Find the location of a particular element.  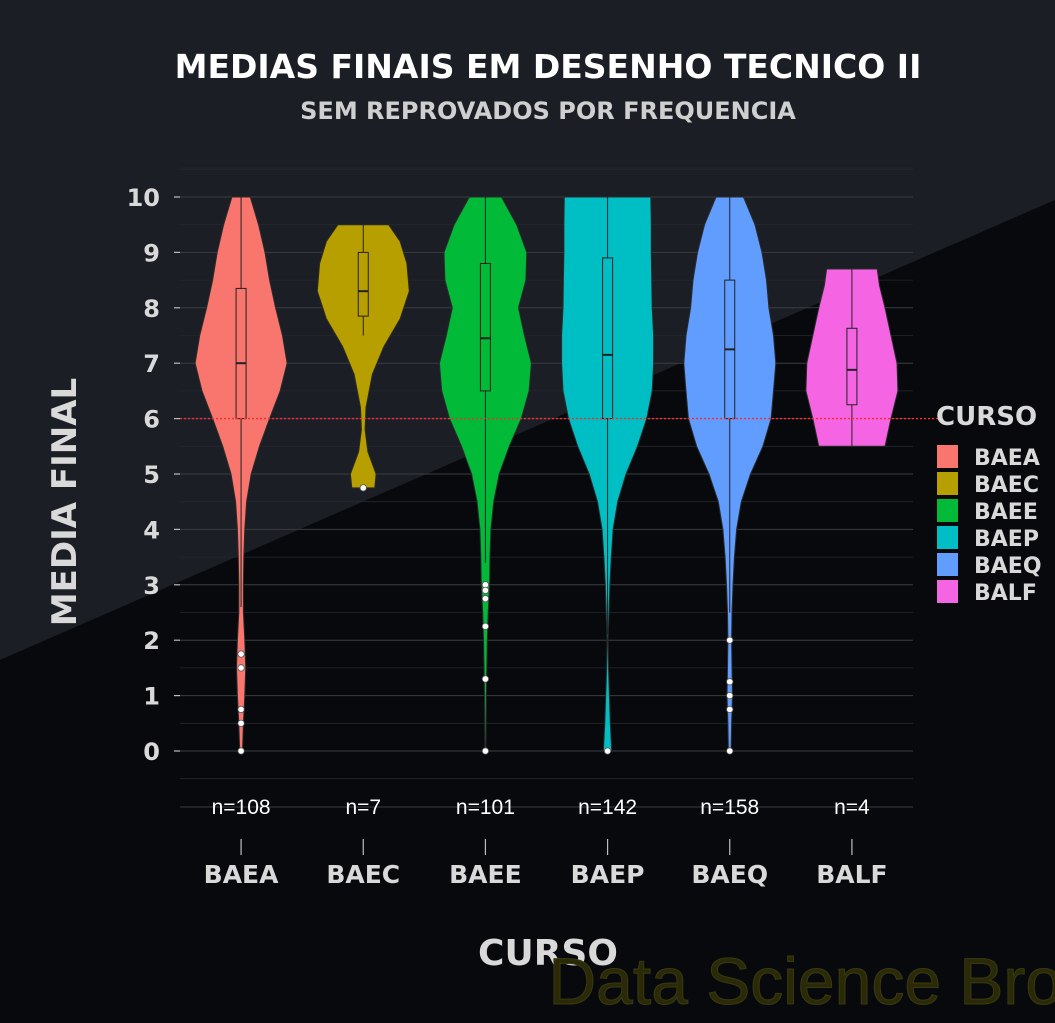

y-tick-label: 8 is located at coordinates (151, 309).